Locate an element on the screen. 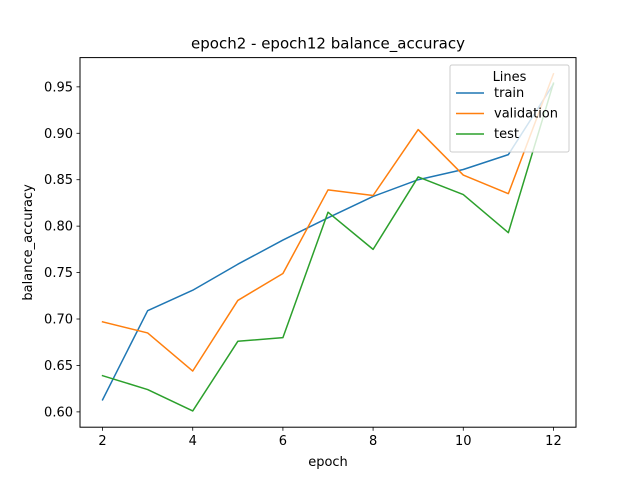 This screenshot has height=480, width=640. y-tick-label: 0.75 is located at coordinates (58, 273).